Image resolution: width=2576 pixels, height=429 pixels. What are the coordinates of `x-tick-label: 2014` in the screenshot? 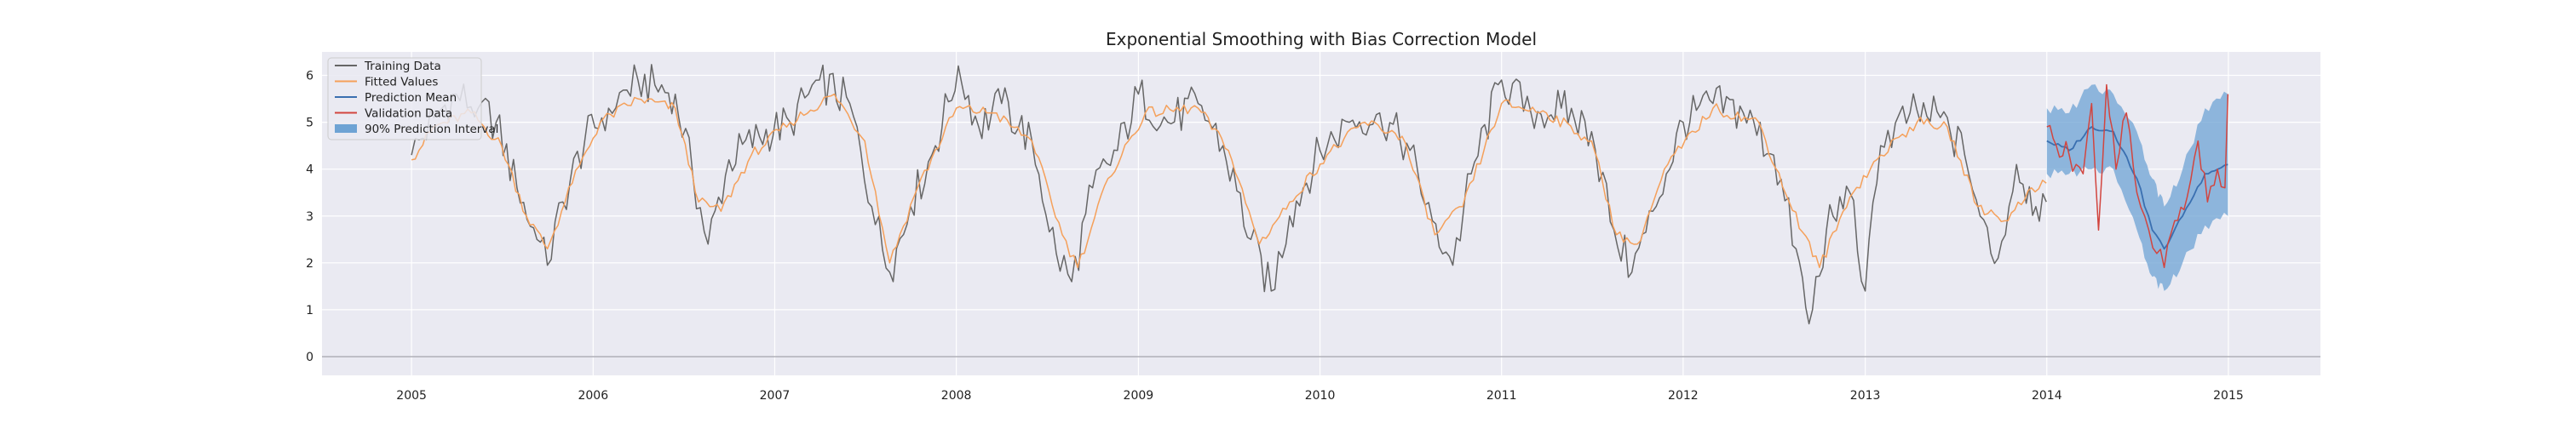 It's located at (2047, 396).